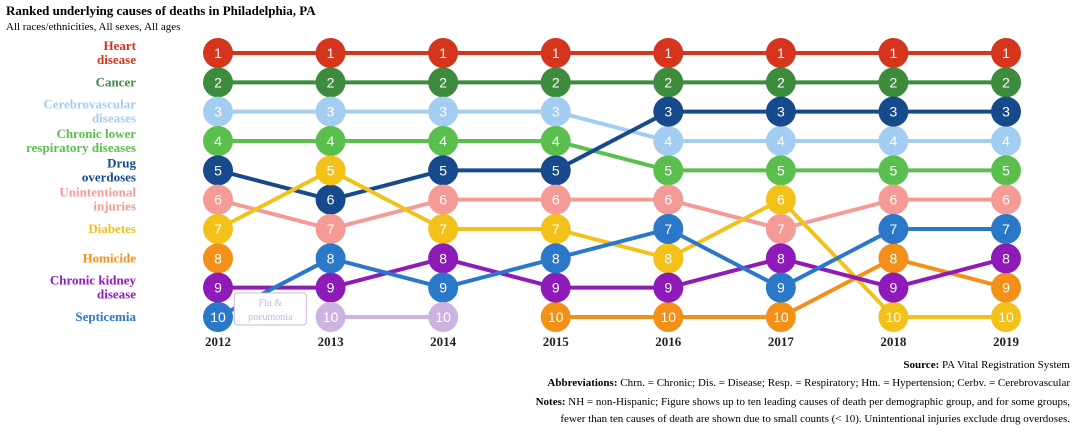 The height and width of the screenshot is (432, 1080). What do you see at coordinates (112, 228) in the screenshot?
I see `series-label-line-diabetes-0: Diabetes` at bounding box center [112, 228].